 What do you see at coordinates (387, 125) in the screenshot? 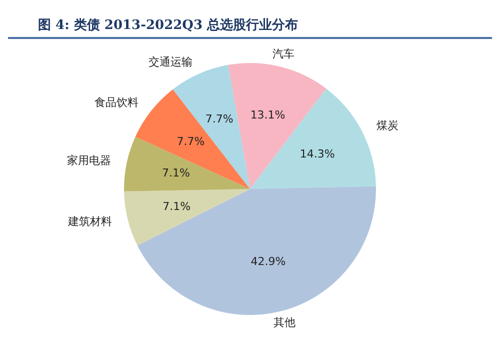
I see `slice-label: 煤炭` at bounding box center [387, 125].